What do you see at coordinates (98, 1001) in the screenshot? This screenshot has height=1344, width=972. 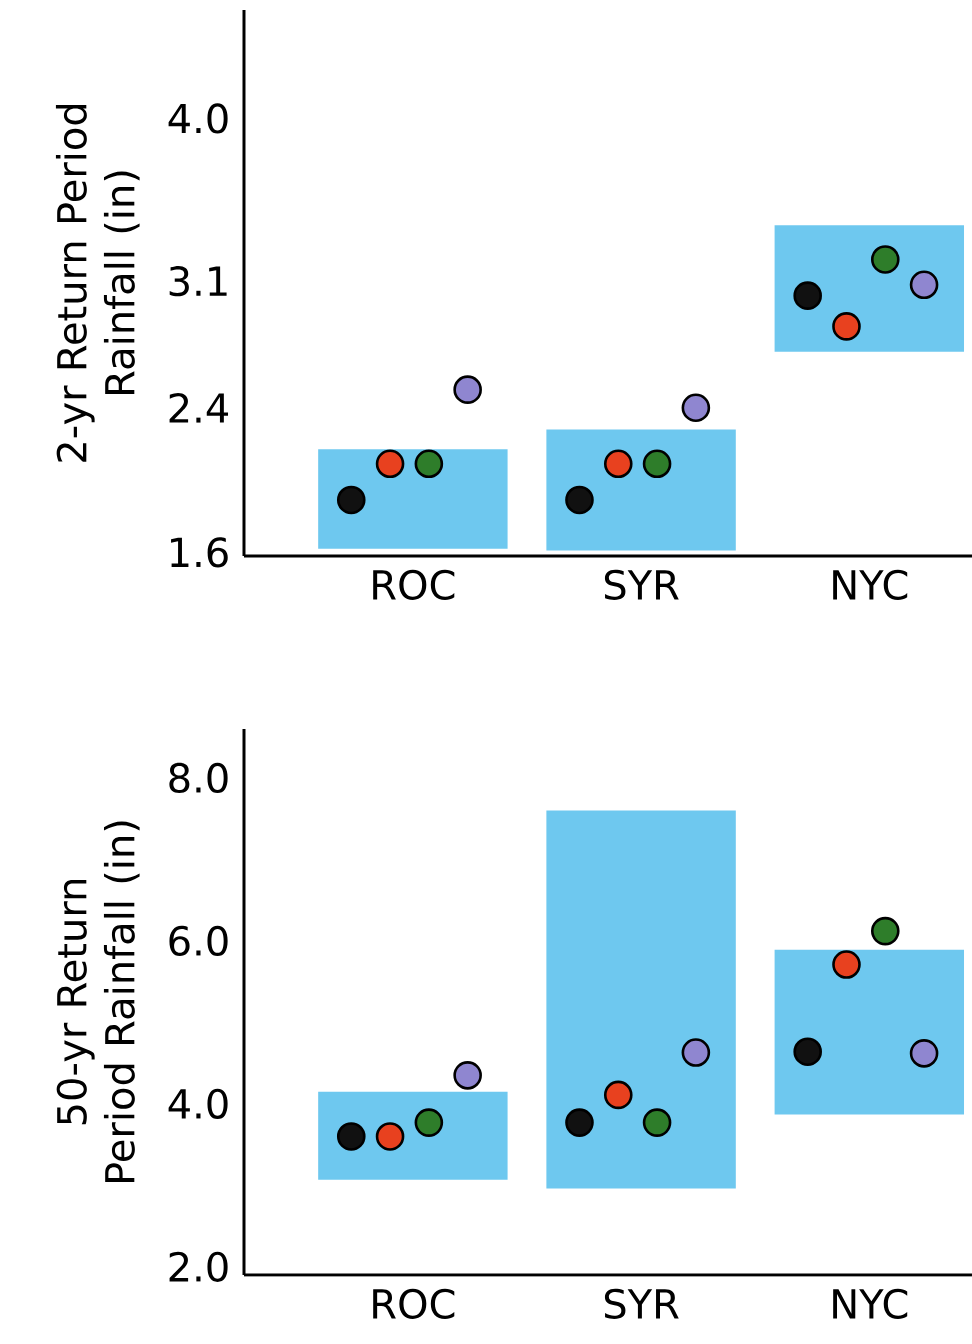 I see `y-axis-title: 50-yr Return Period Rainfall (in)` at bounding box center [98, 1001].